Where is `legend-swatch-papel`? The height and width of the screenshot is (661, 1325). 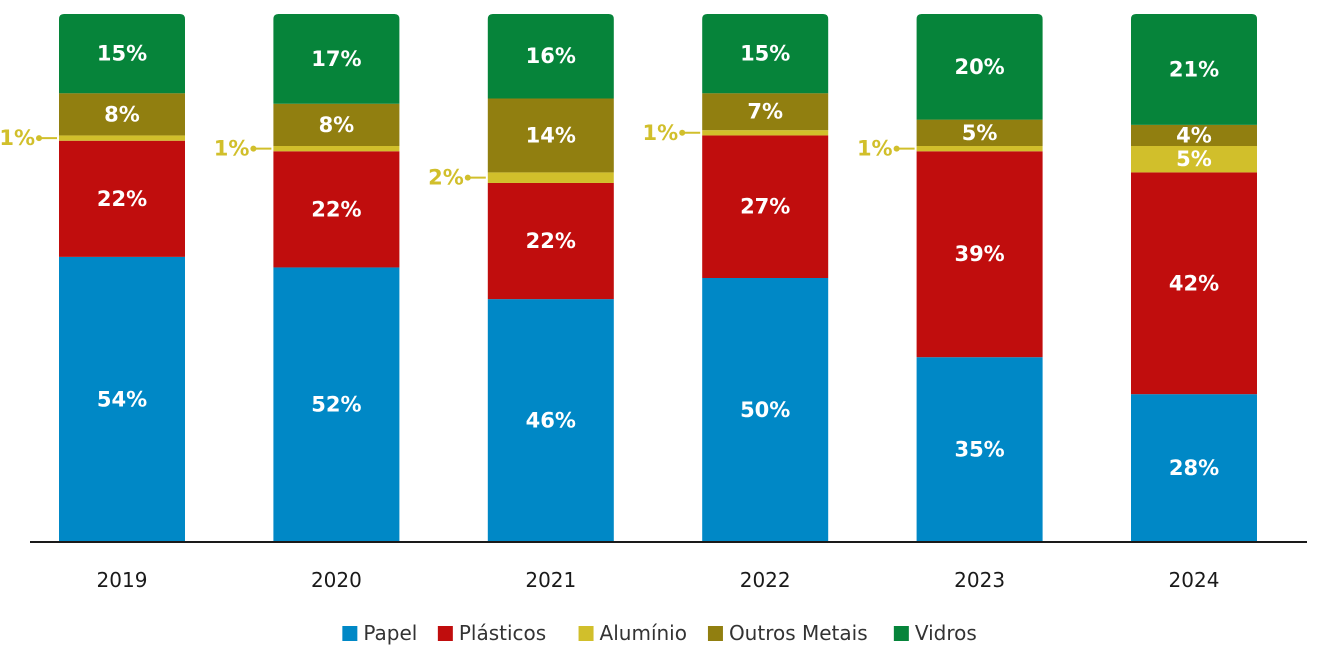
legend-swatch-papel is located at coordinates (350, 633).